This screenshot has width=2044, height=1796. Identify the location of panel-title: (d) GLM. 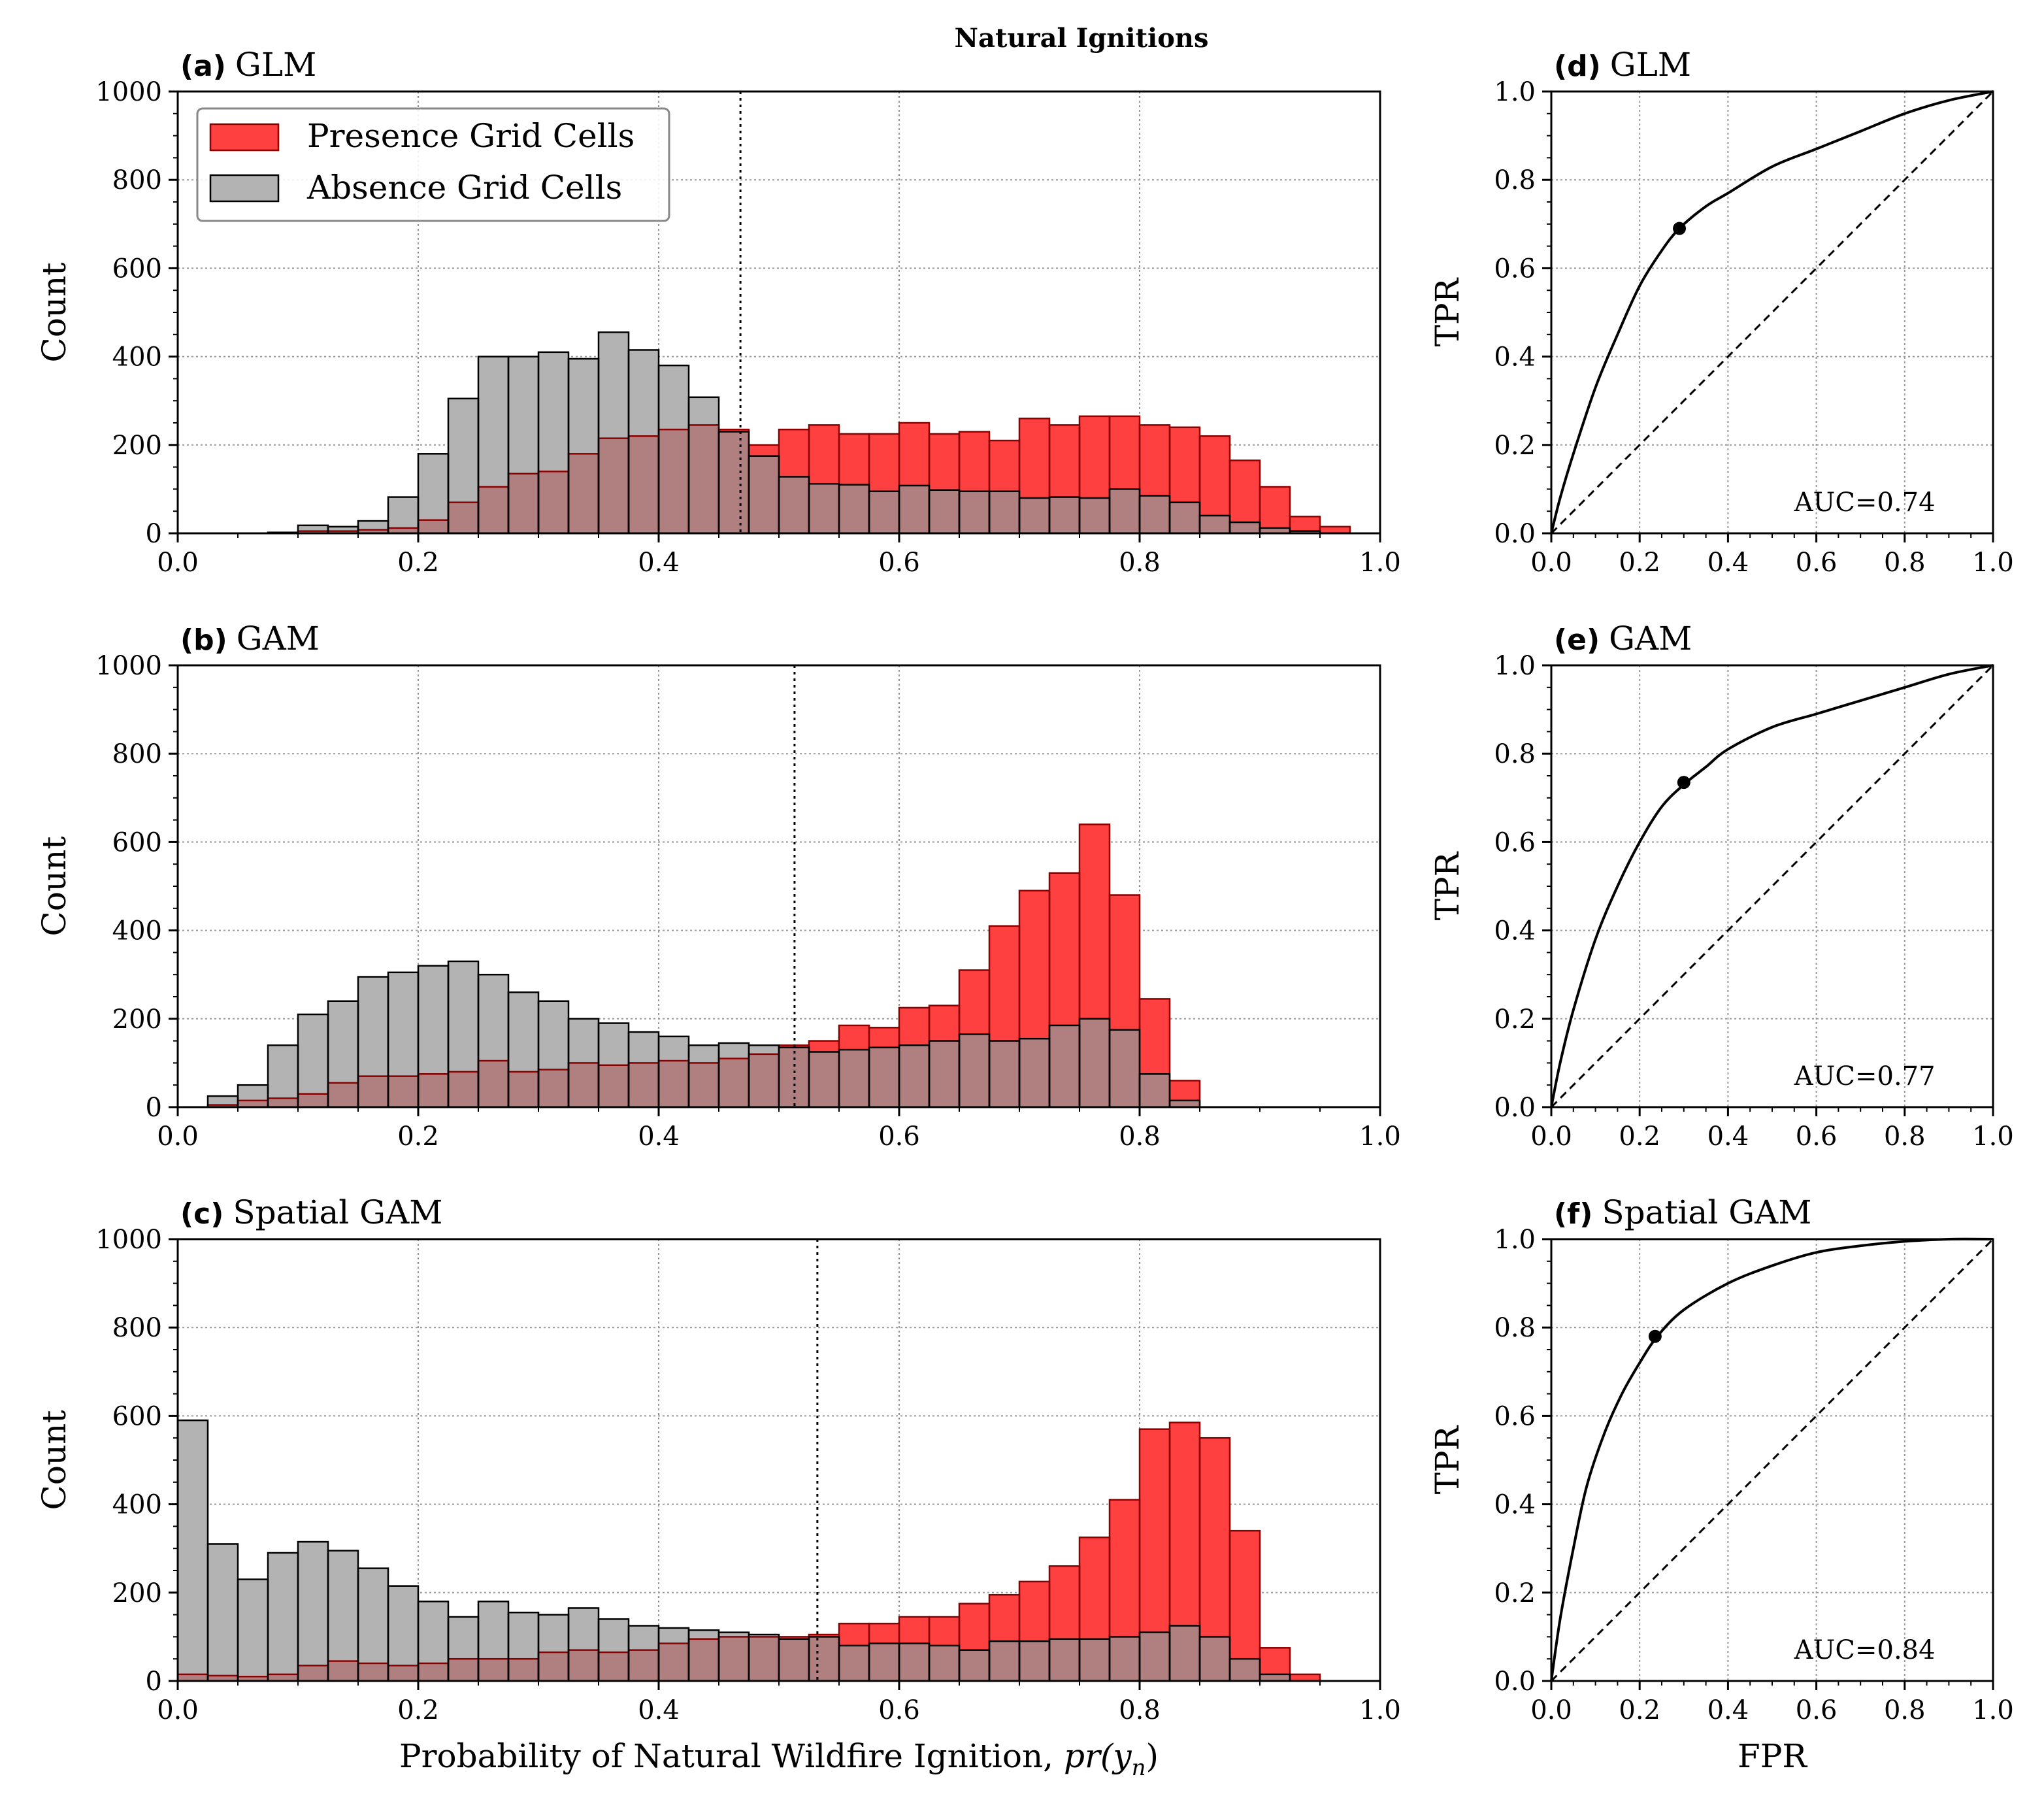
(1622, 65).